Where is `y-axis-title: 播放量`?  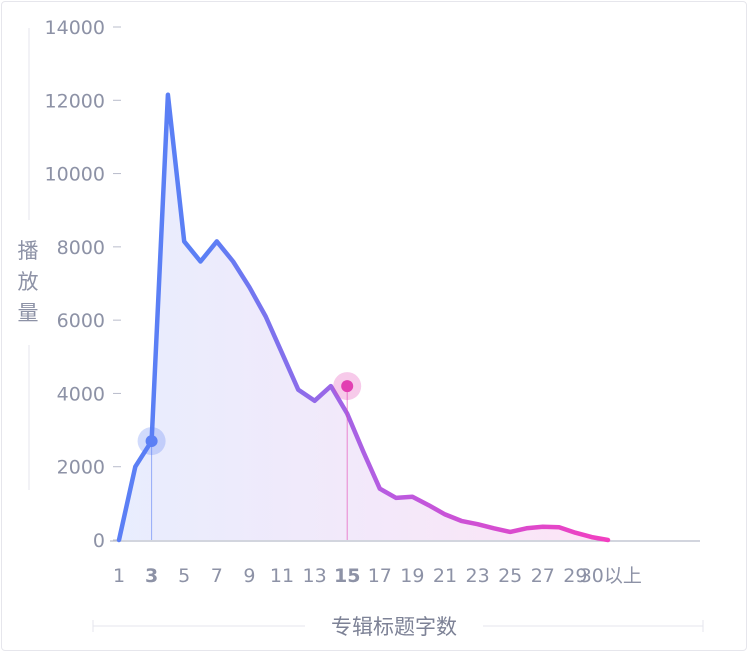 y-axis-title: 播放量 is located at coordinates (28, 282).